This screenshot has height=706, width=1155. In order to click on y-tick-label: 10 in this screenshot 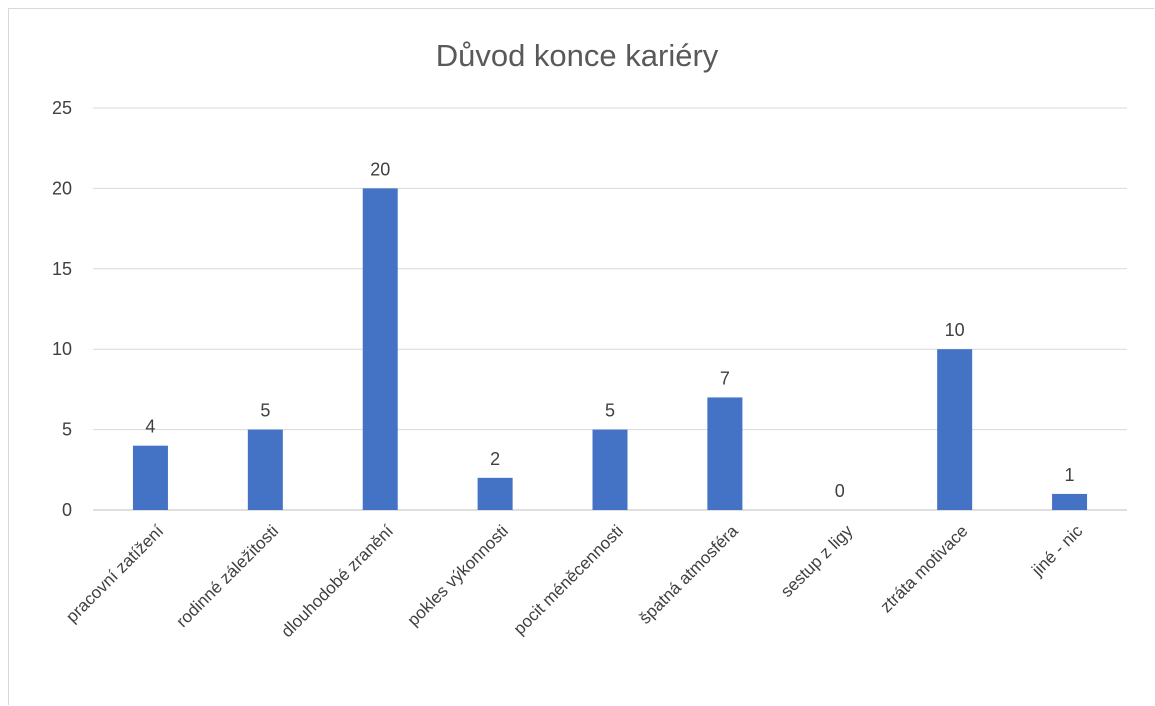, I will do `click(62, 349)`.